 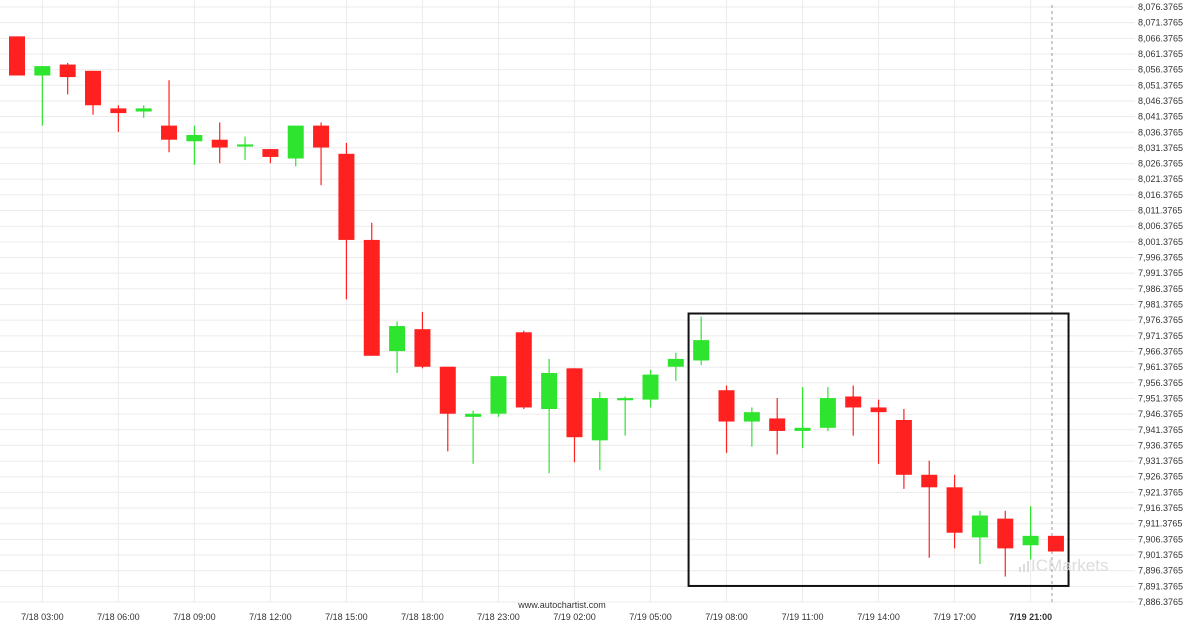 I want to click on y-tick-label: 7,916.3765, so click(x=1160, y=508).